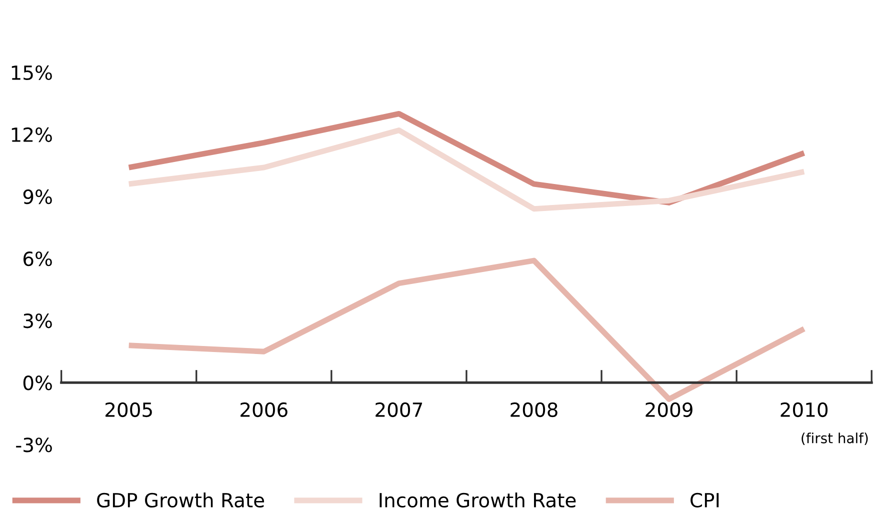  What do you see at coordinates (399, 410) in the screenshot?
I see `x-tick-label: 2007` at bounding box center [399, 410].